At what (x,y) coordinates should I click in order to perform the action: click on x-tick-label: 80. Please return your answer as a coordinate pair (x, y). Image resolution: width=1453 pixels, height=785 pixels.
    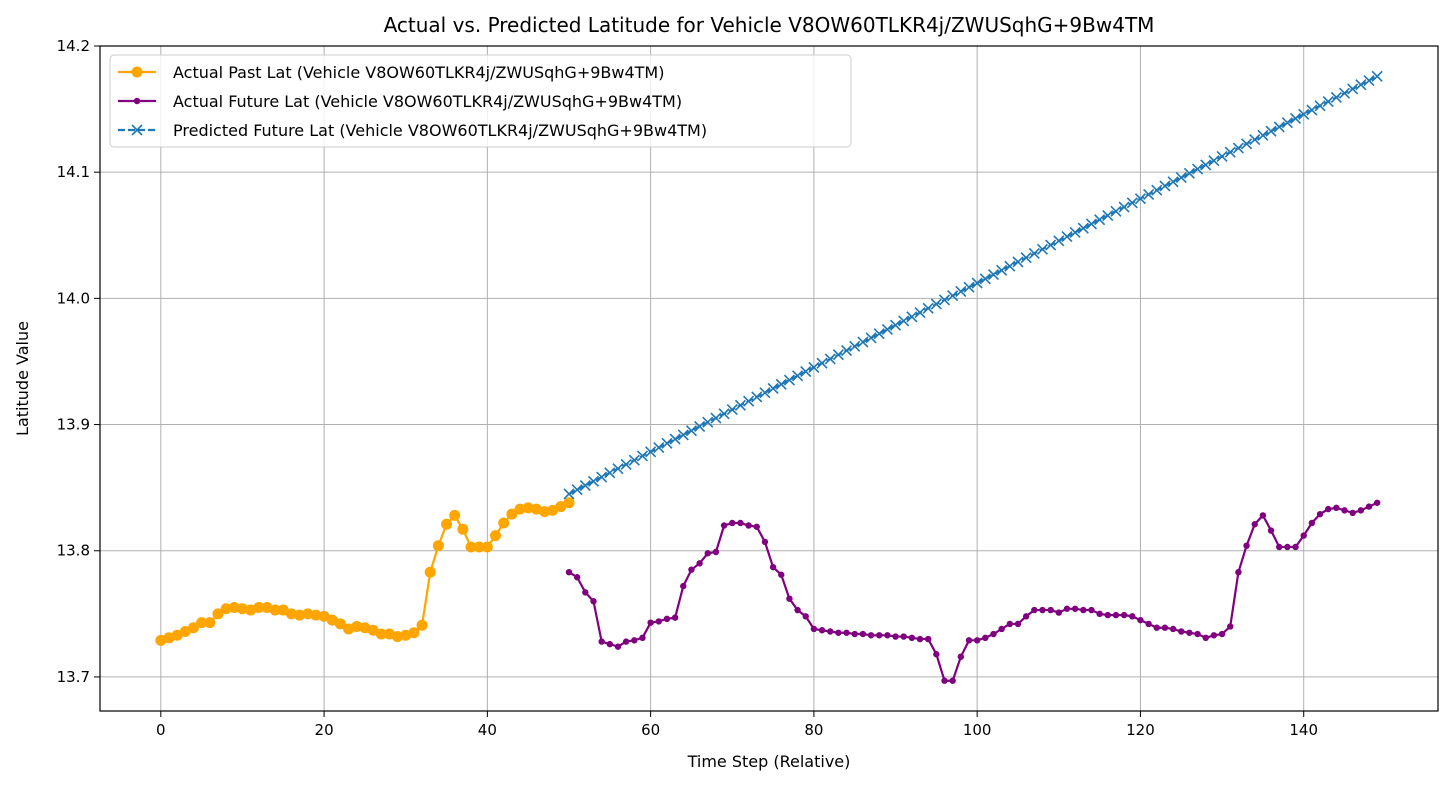
    Looking at the image, I should click on (813, 730).